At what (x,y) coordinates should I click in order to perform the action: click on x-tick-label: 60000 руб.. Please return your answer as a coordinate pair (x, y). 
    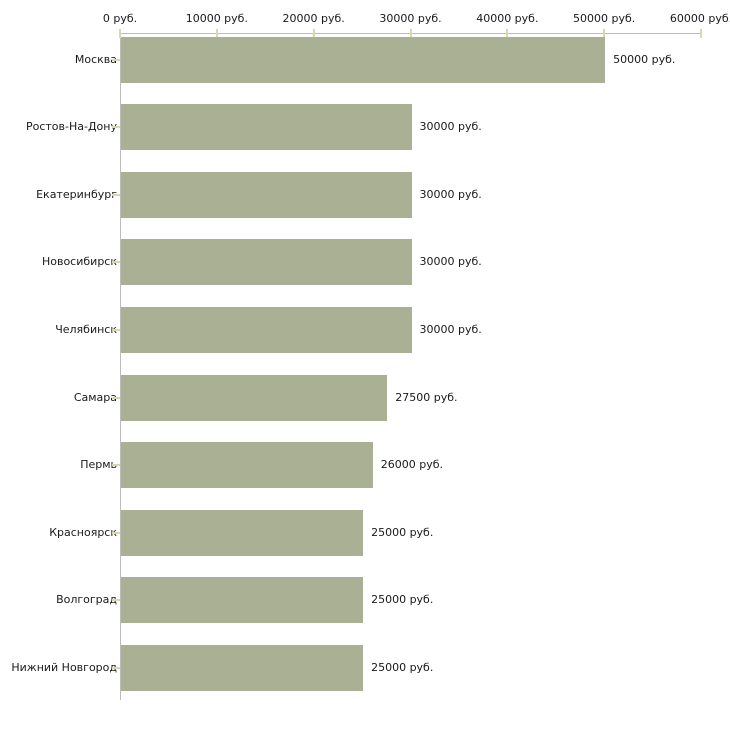
    Looking at the image, I should click on (699, 18).